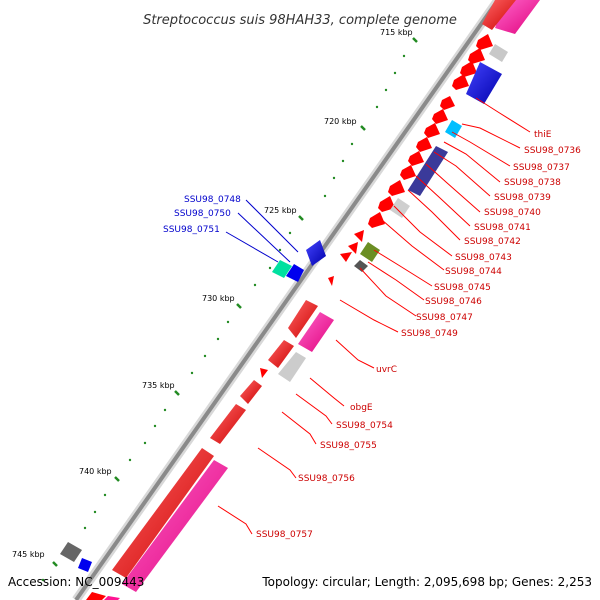 Image resolution: width=600 pixels, height=600 pixels. What do you see at coordinates (386, 370) in the screenshot?
I see `gene-label-uvrC: uvrC` at bounding box center [386, 370].